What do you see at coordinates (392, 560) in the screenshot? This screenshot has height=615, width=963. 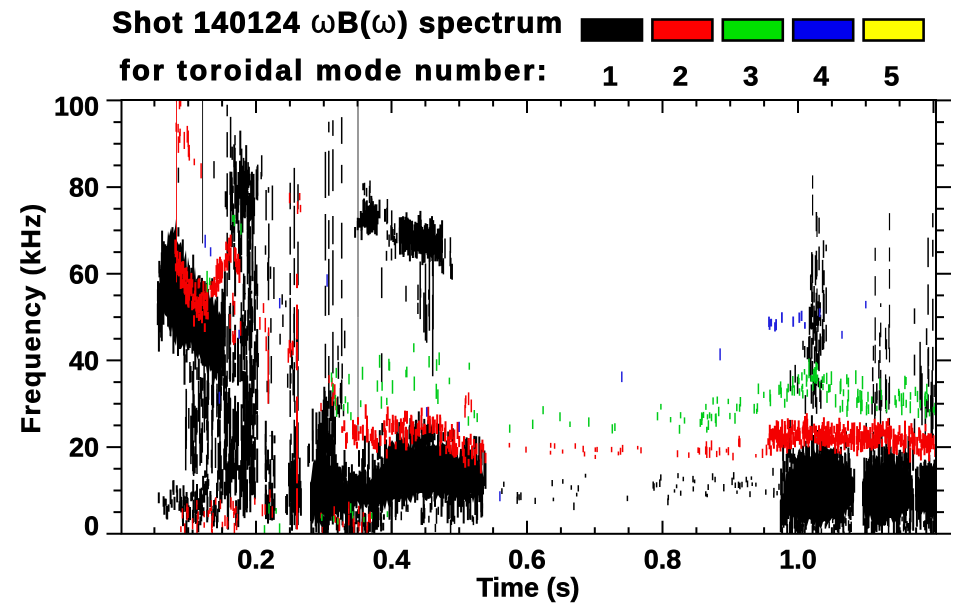 I see `svg-text: 0.4` at bounding box center [392, 560].